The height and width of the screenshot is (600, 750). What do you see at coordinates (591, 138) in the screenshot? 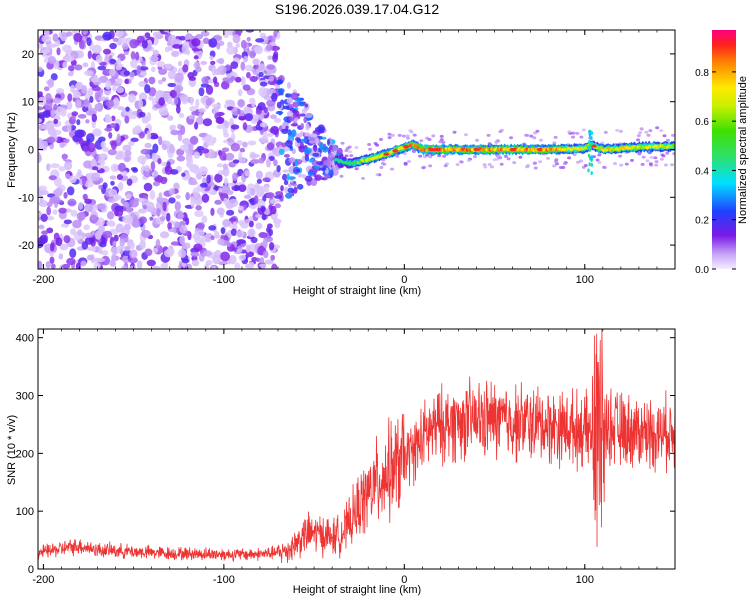
I see `disturbance-pixel` at bounding box center [591, 138].